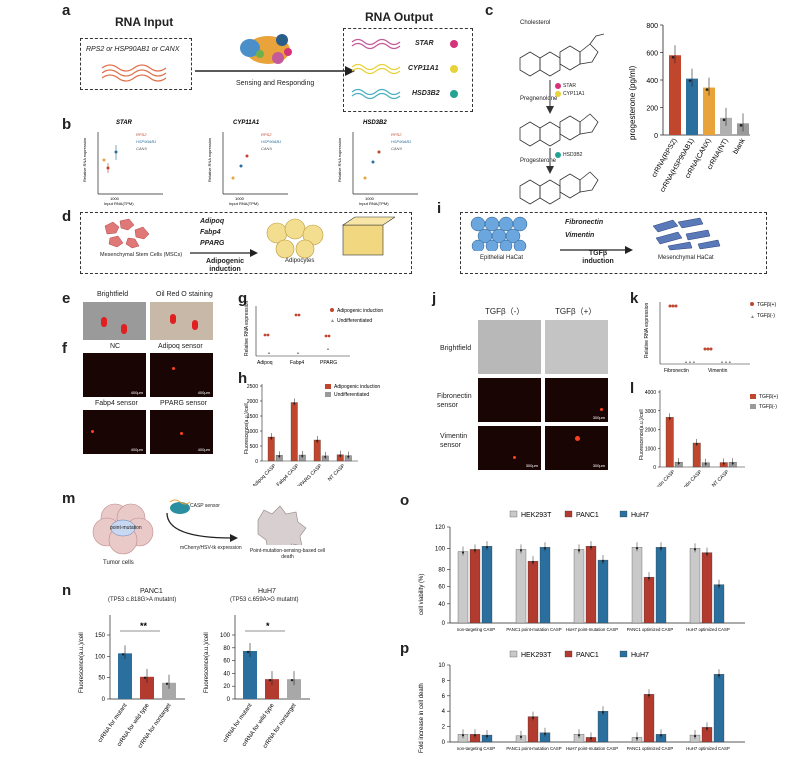  Describe the element at coordinates (441, 571) in the screenshot. I see `o-ytick-label: 80` at that location.